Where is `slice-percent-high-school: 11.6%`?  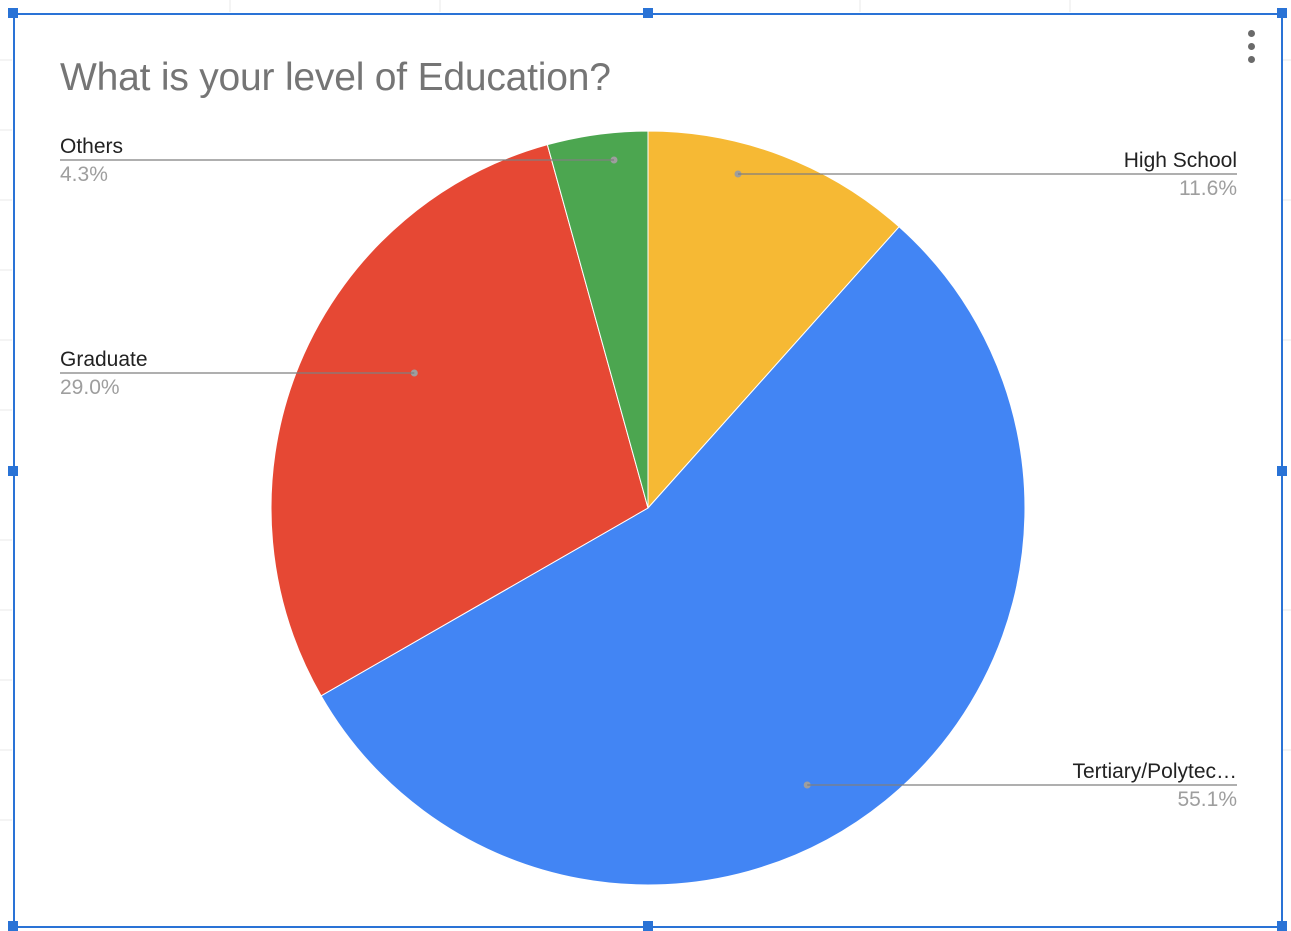
slice-percent-high-school: 11.6% is located at coordinates (1208, 188).